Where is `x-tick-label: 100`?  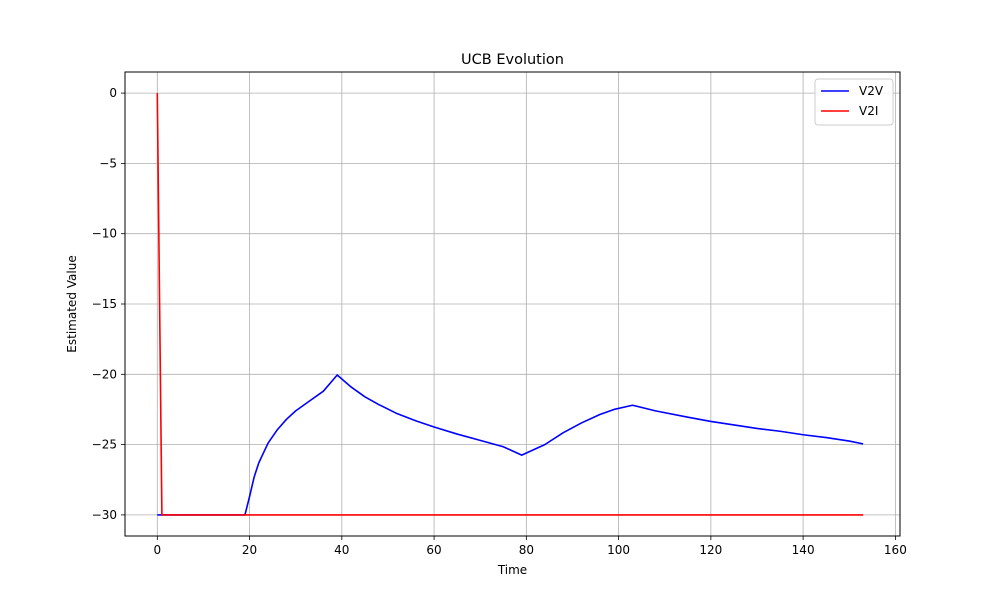
x-tick-label: 100 is located at coordinates (618, 550).